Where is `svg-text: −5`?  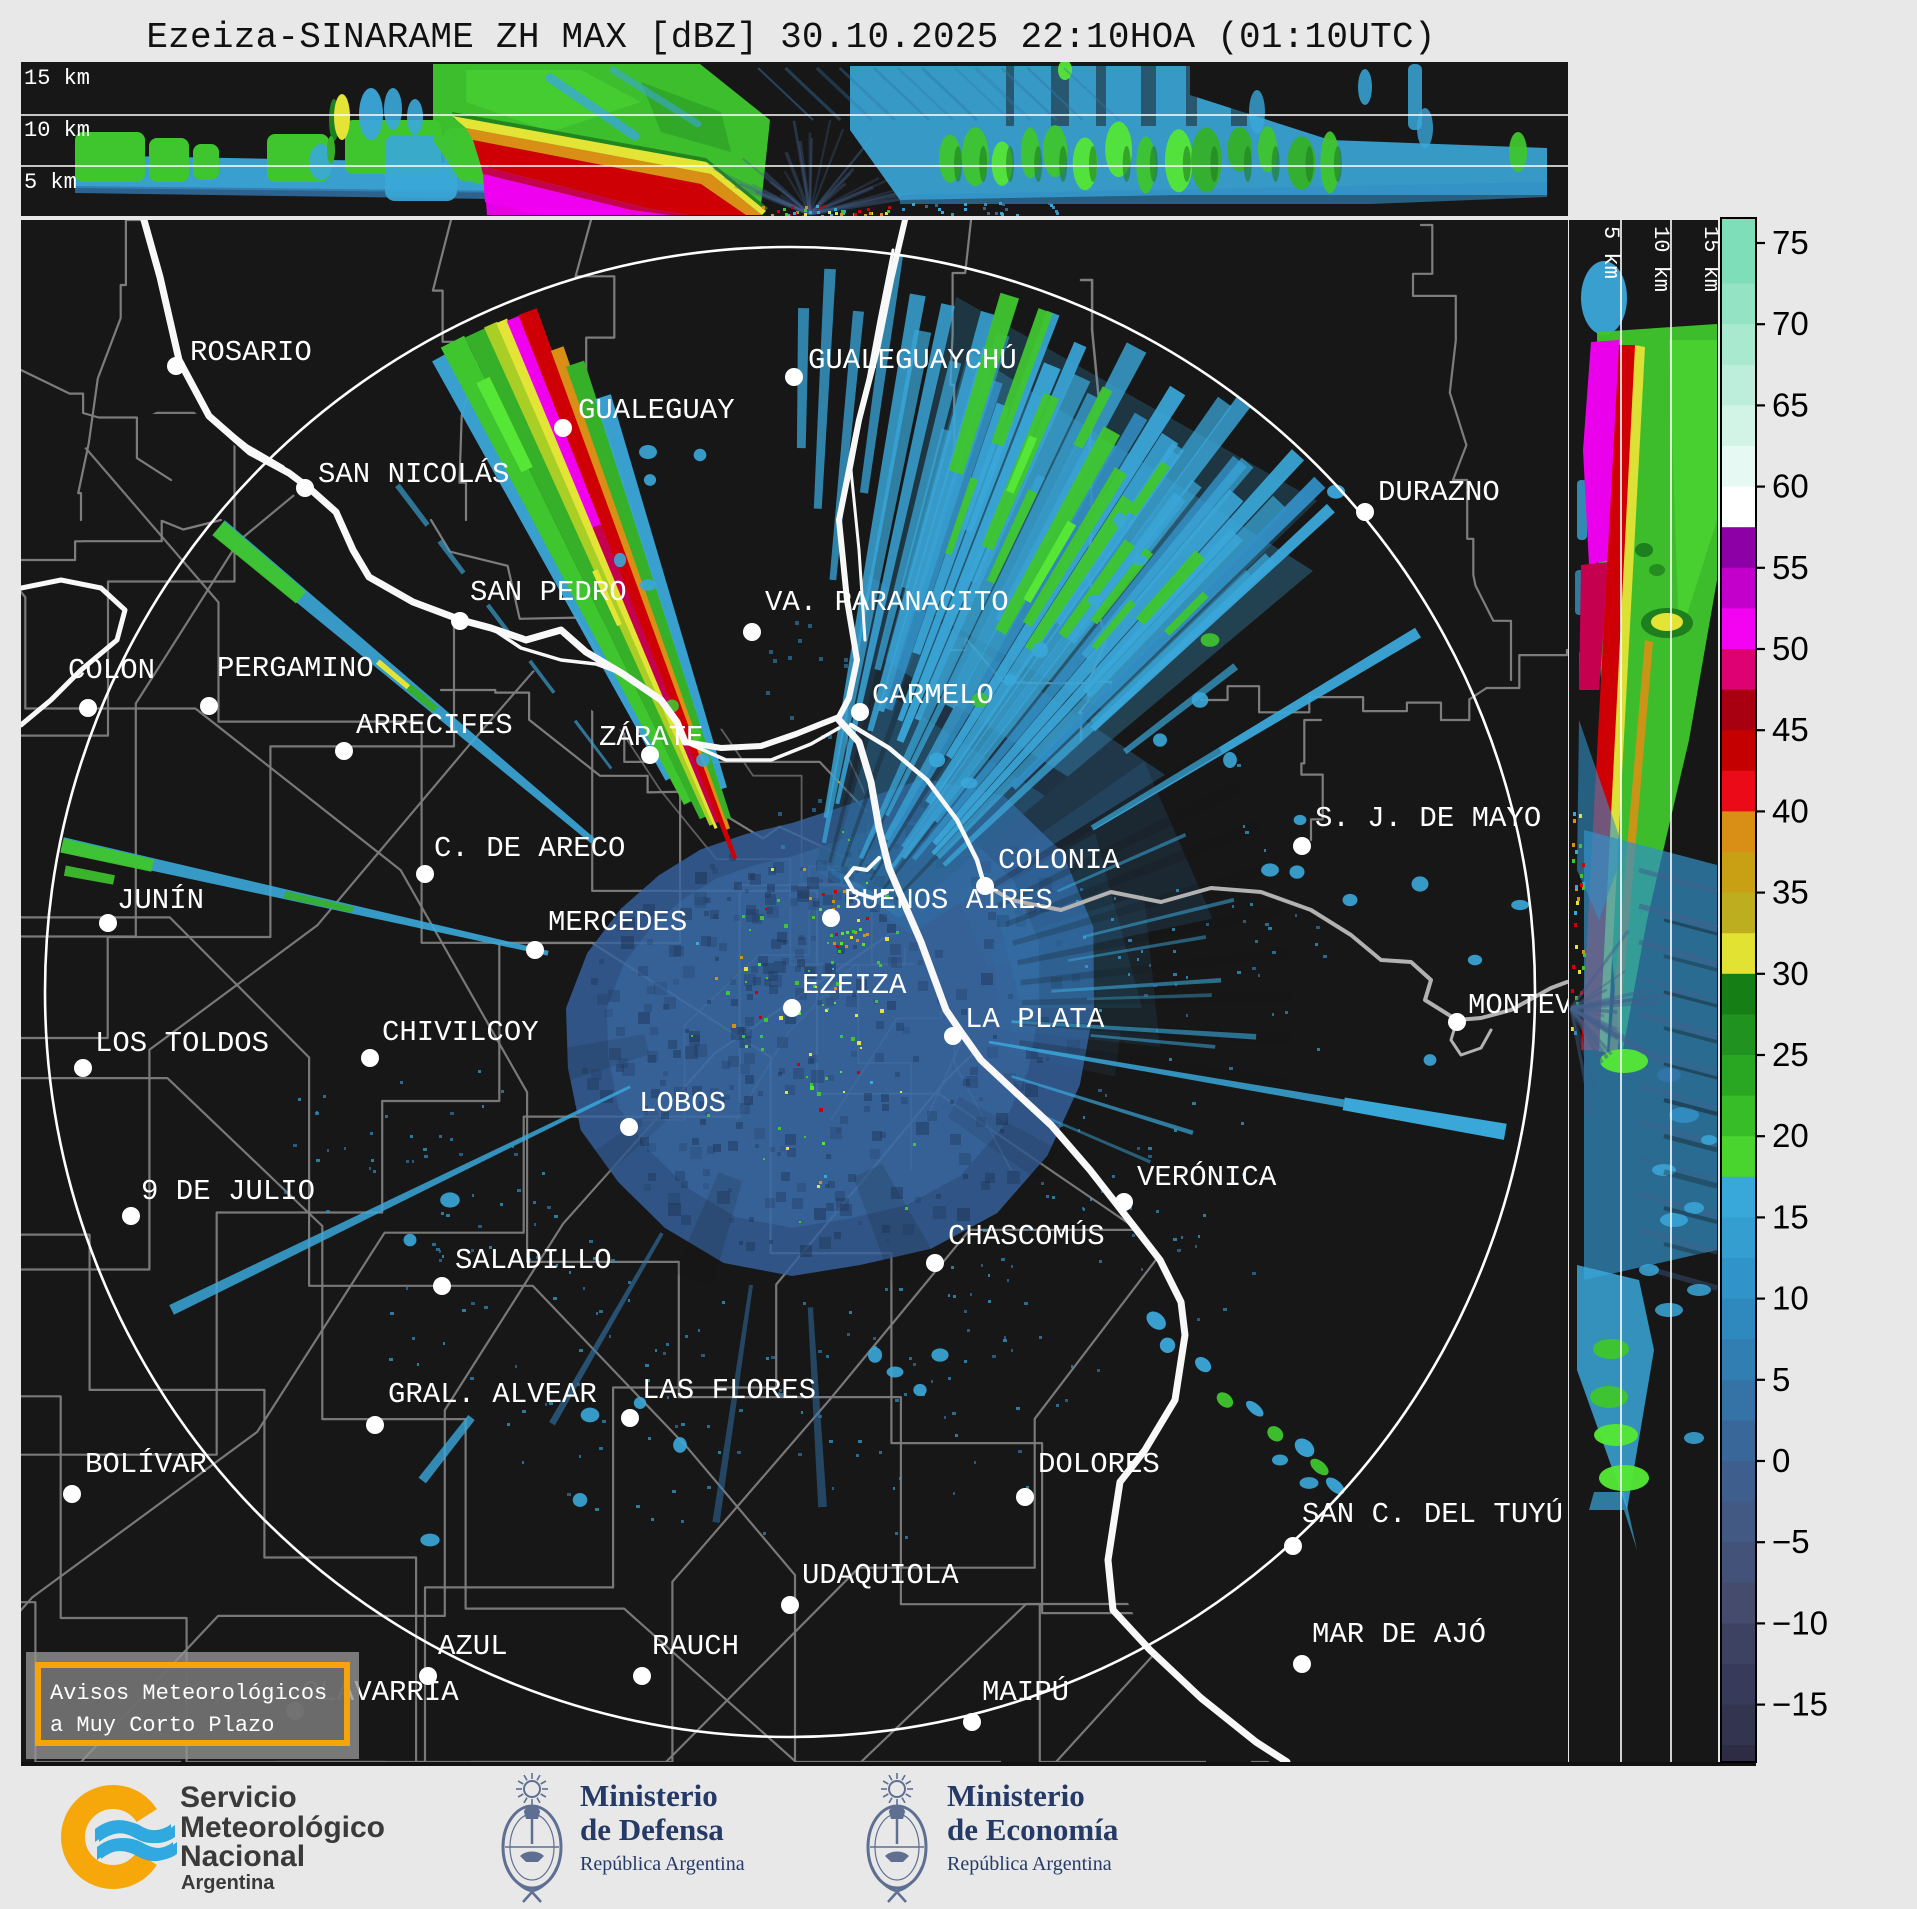 svg-text: −5 is located at coordinates (1791, 1541).